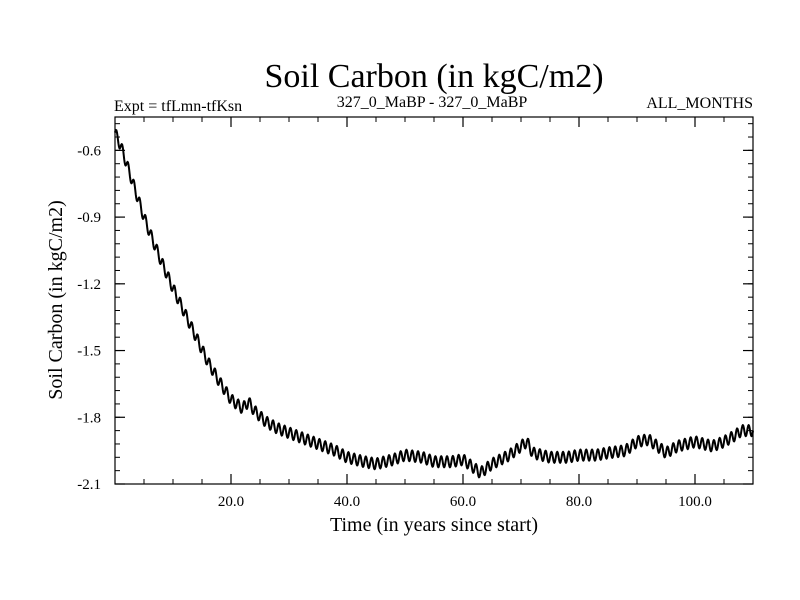 The height and width of the screenshot is (600, 800). I want to click on y-tick-label: -1.5, so click(89, 352).